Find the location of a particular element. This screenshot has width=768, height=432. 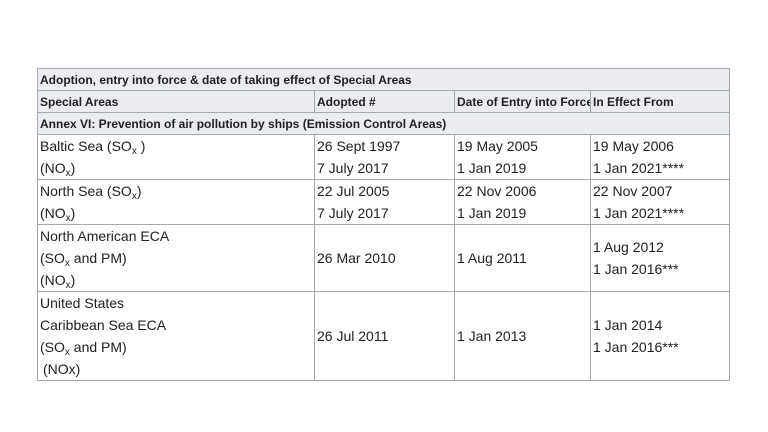

effect-date: 19 May 2006 is located at coordinates (633, 146).